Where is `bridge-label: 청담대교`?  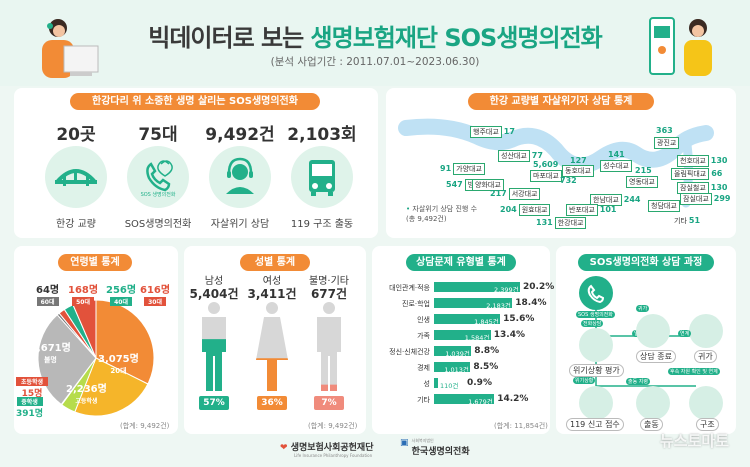 bridge-label: 청담대교 is located at coordinates (664, 206).